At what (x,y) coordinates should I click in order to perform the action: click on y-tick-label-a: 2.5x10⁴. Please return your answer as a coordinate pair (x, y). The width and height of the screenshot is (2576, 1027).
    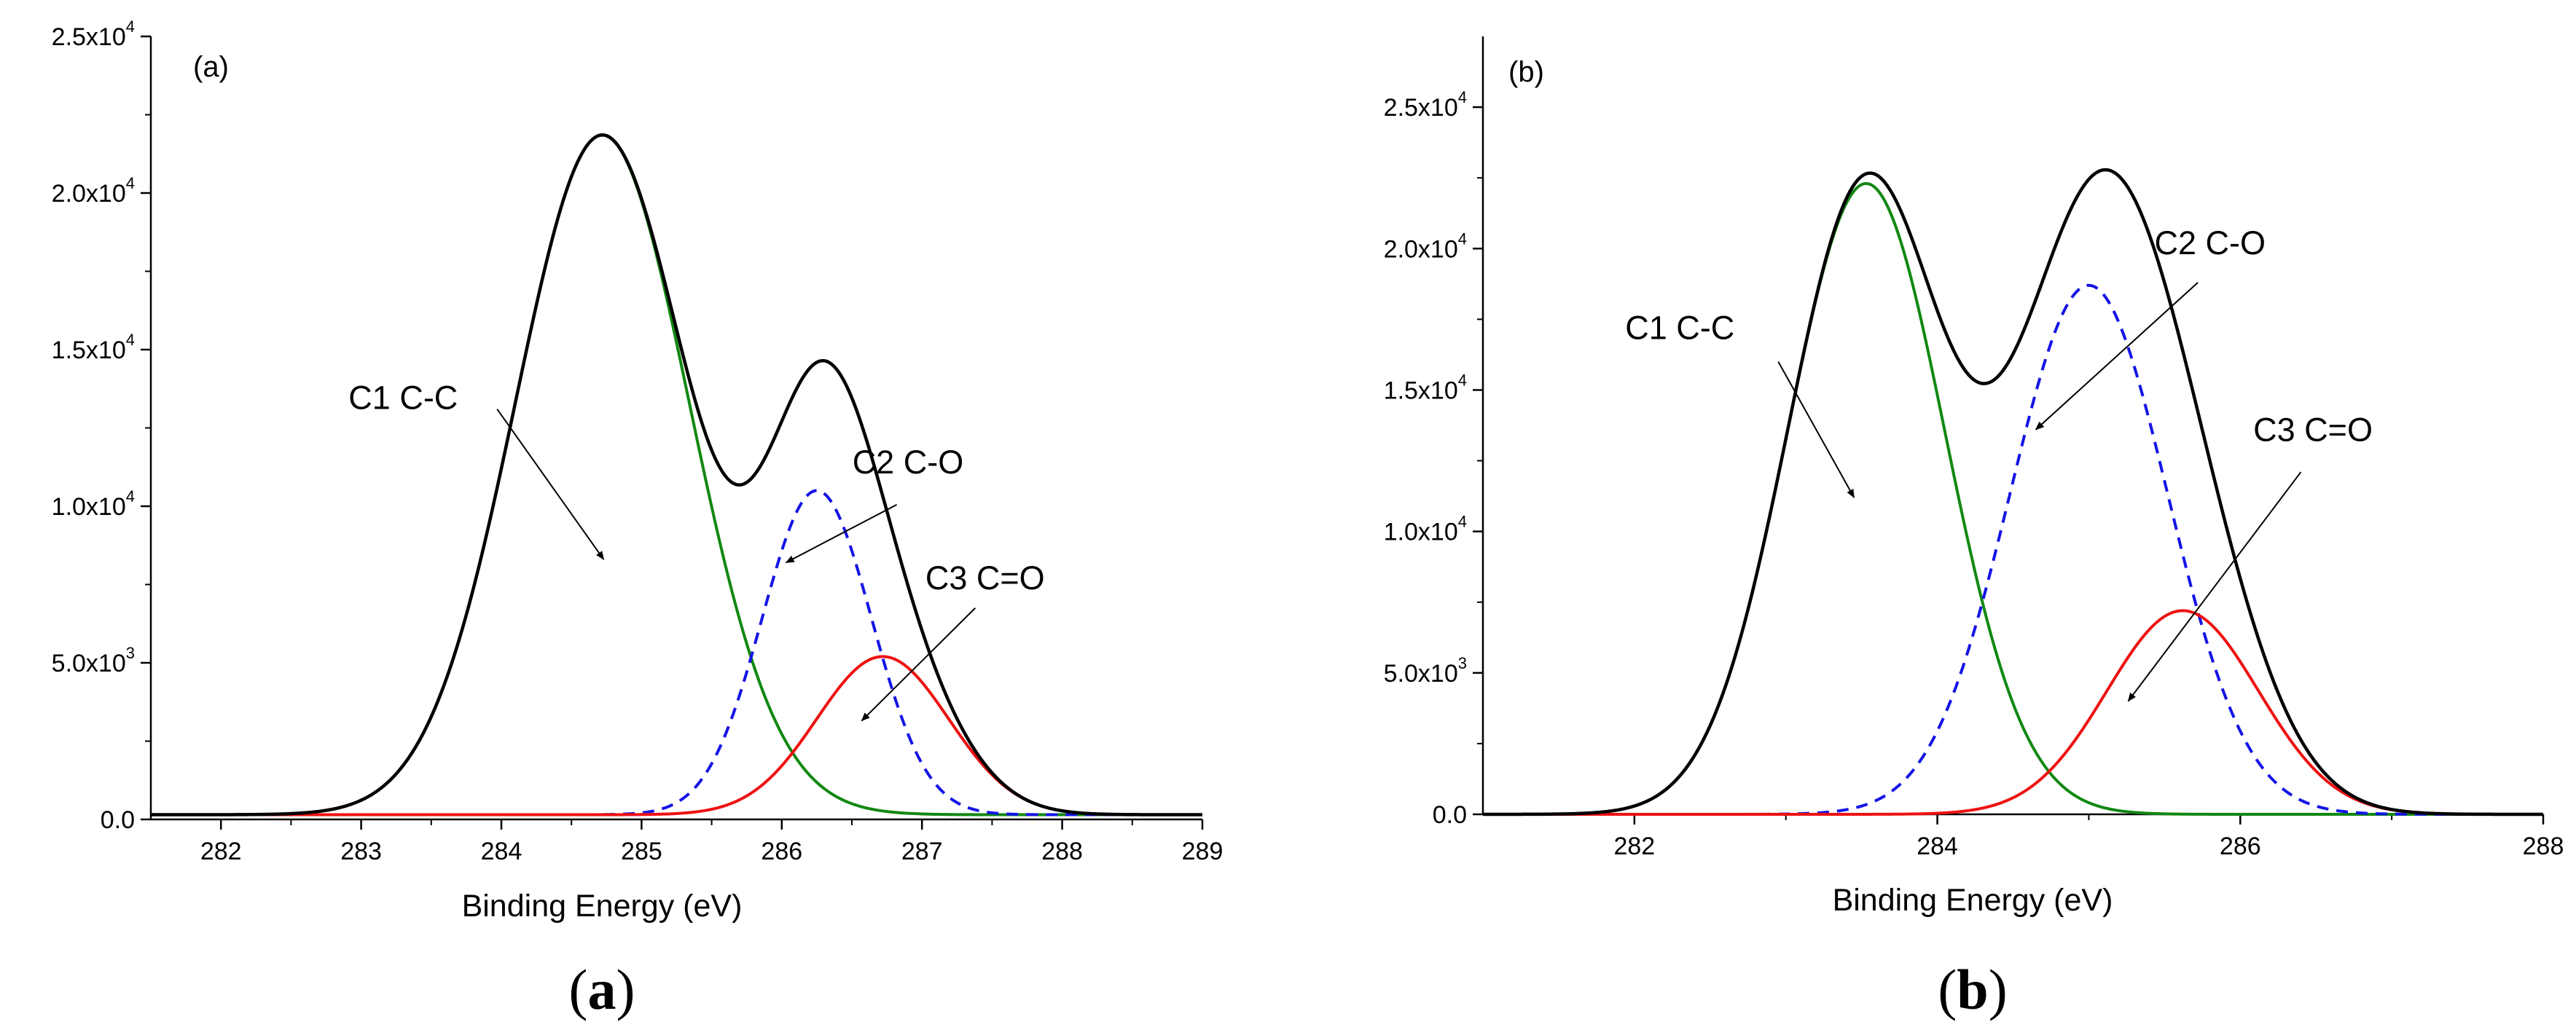
    Looking at the image, I should click on (93, 34).